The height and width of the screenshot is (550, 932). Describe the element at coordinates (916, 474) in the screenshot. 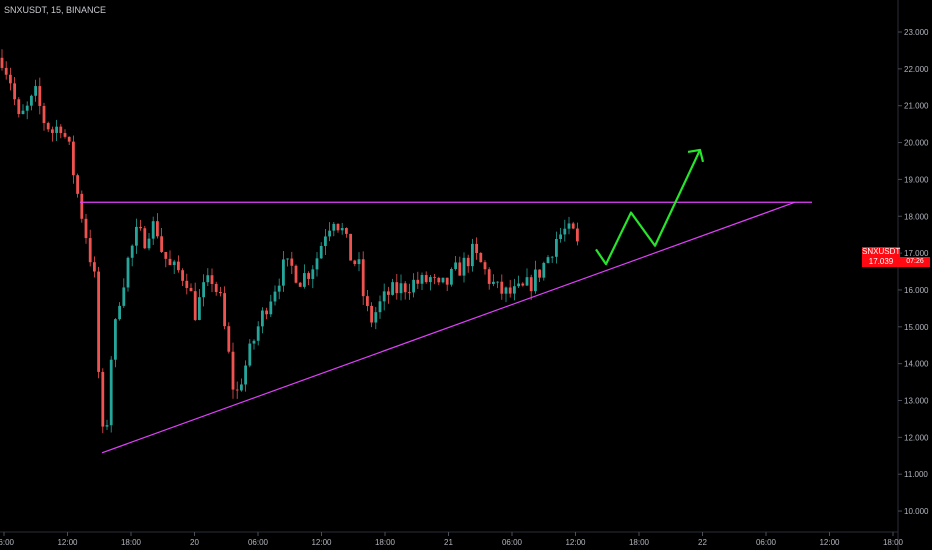

I see `price-tick-label: 11.000` at that location.